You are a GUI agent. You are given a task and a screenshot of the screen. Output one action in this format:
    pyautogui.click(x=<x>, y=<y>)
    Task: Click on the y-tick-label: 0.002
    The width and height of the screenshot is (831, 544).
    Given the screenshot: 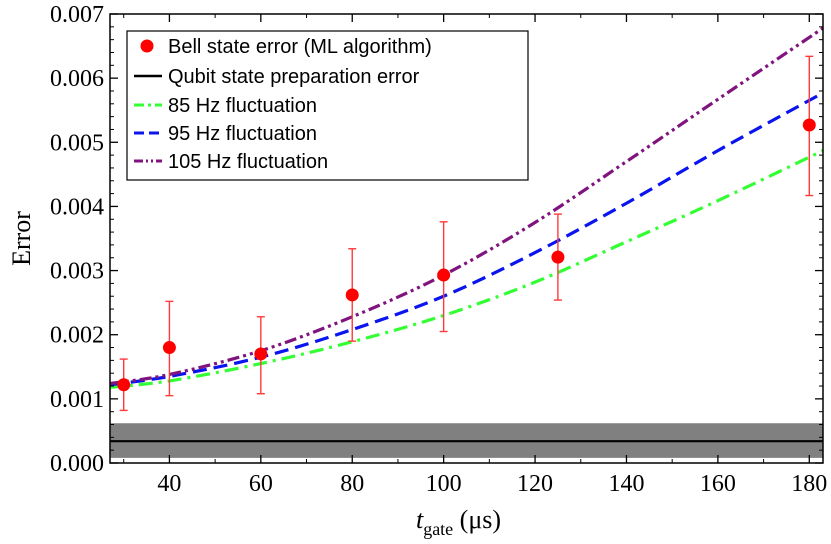 What is the action you would take?
    pyautogui.click(x=77, y=336)
    